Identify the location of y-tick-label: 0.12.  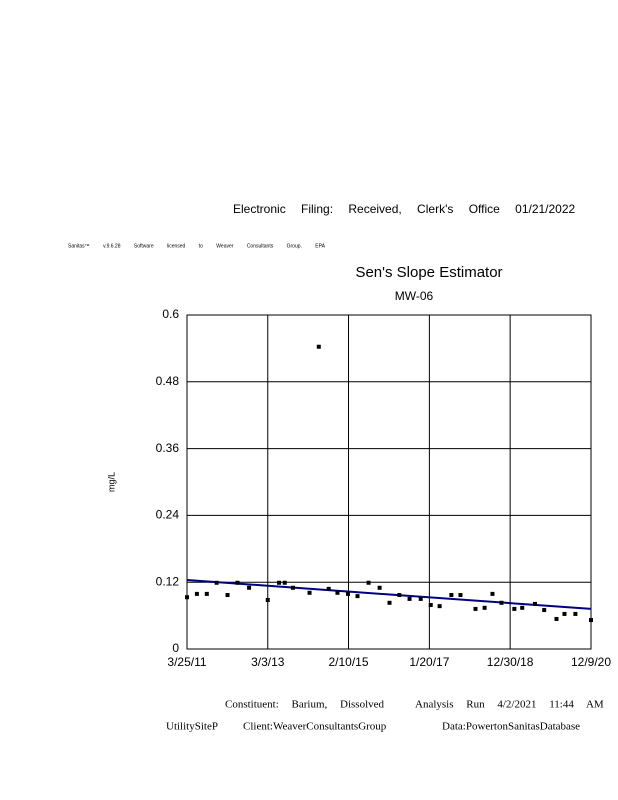
(168, 581).